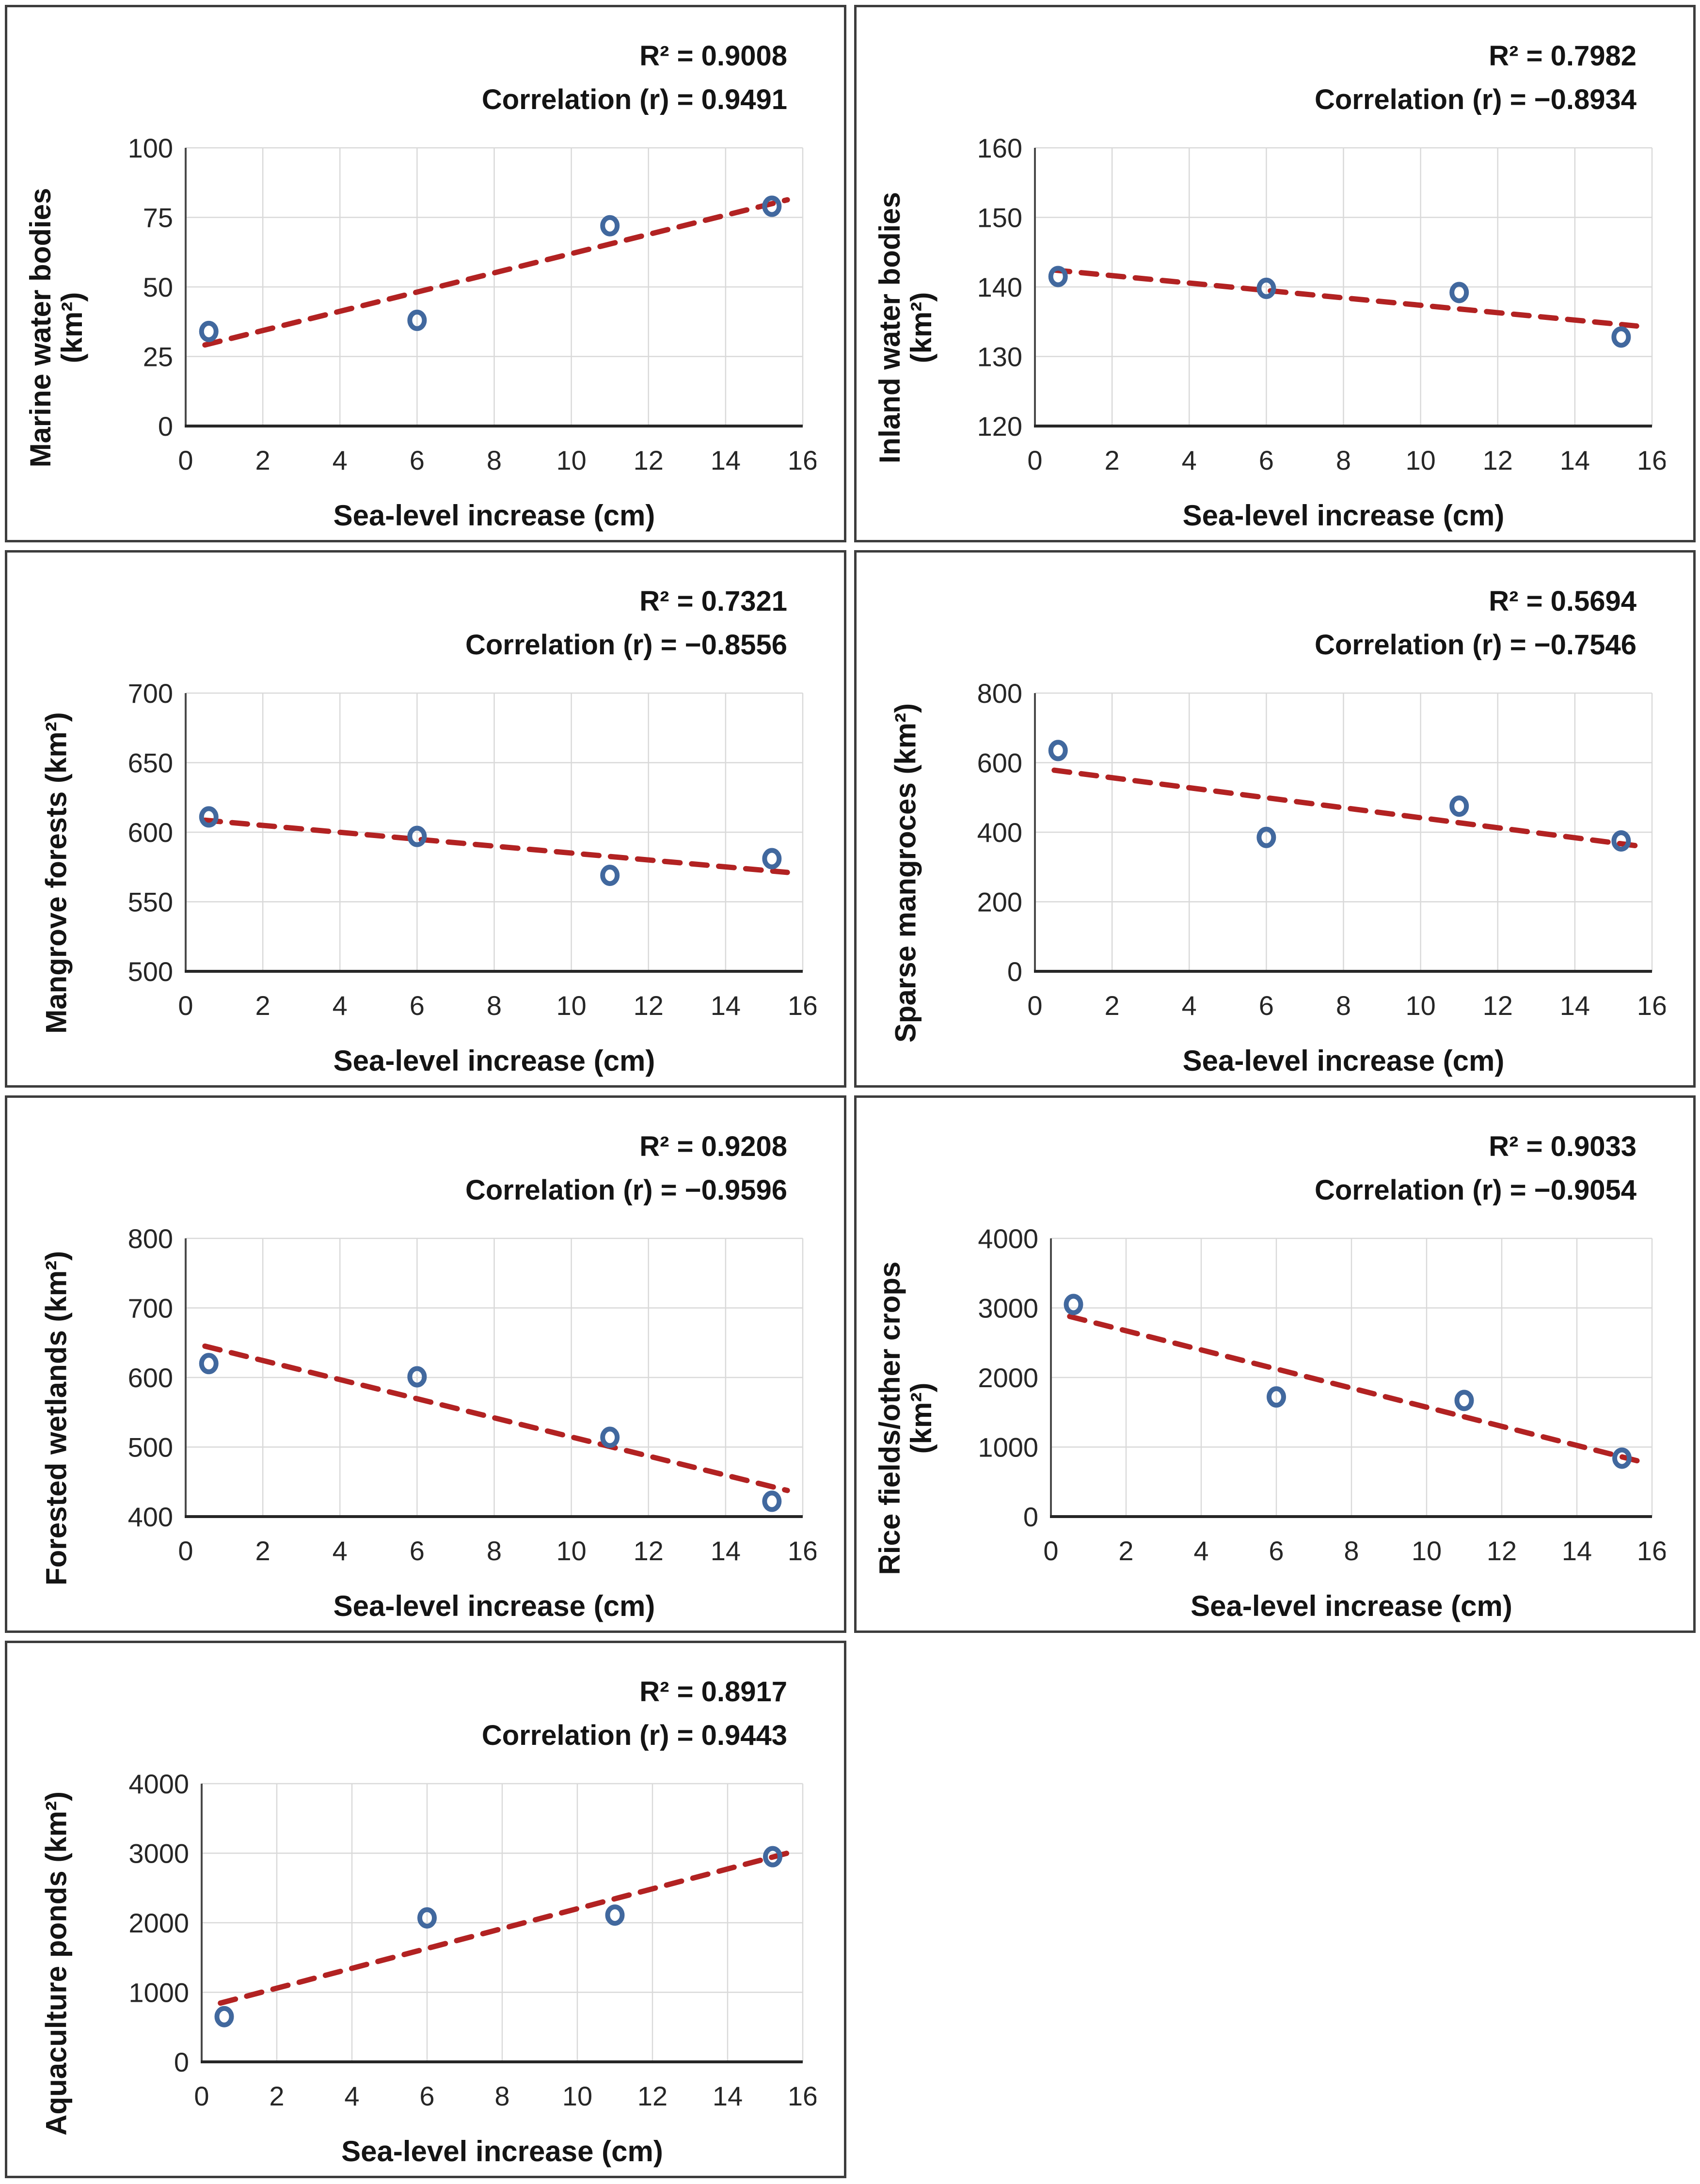  What do you see at coordinates (1000, 218) in the screenshot?
I see `y-tick-label: 150` at bounding box center [1000, 218].